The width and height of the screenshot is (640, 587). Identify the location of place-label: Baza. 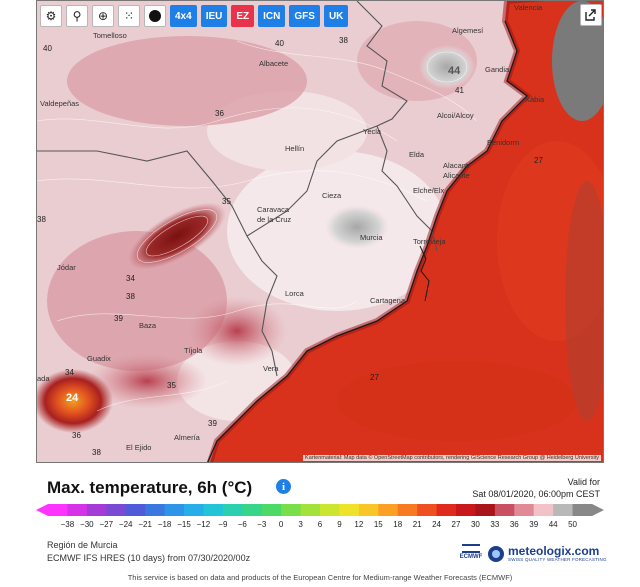
(148, 325).